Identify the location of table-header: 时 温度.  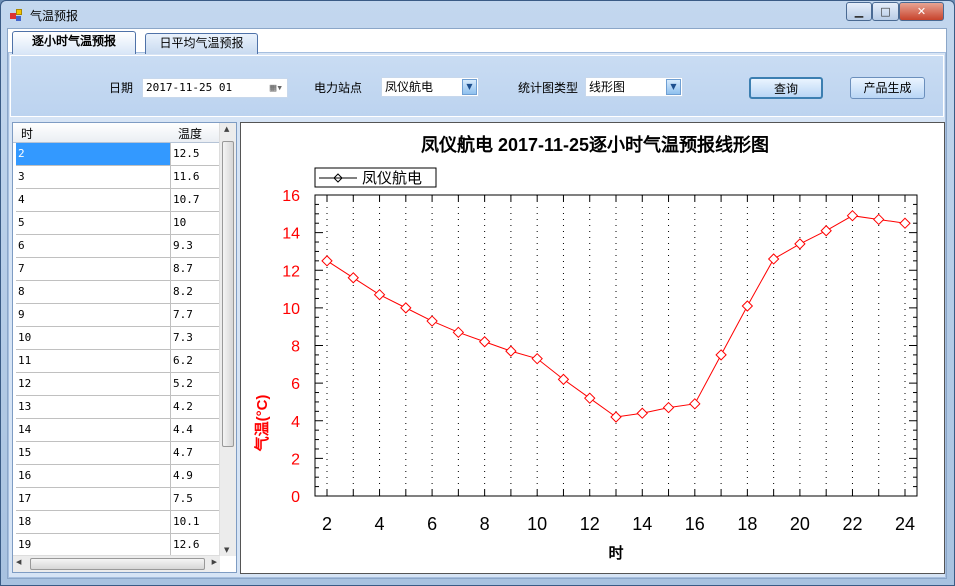
(116, 133).